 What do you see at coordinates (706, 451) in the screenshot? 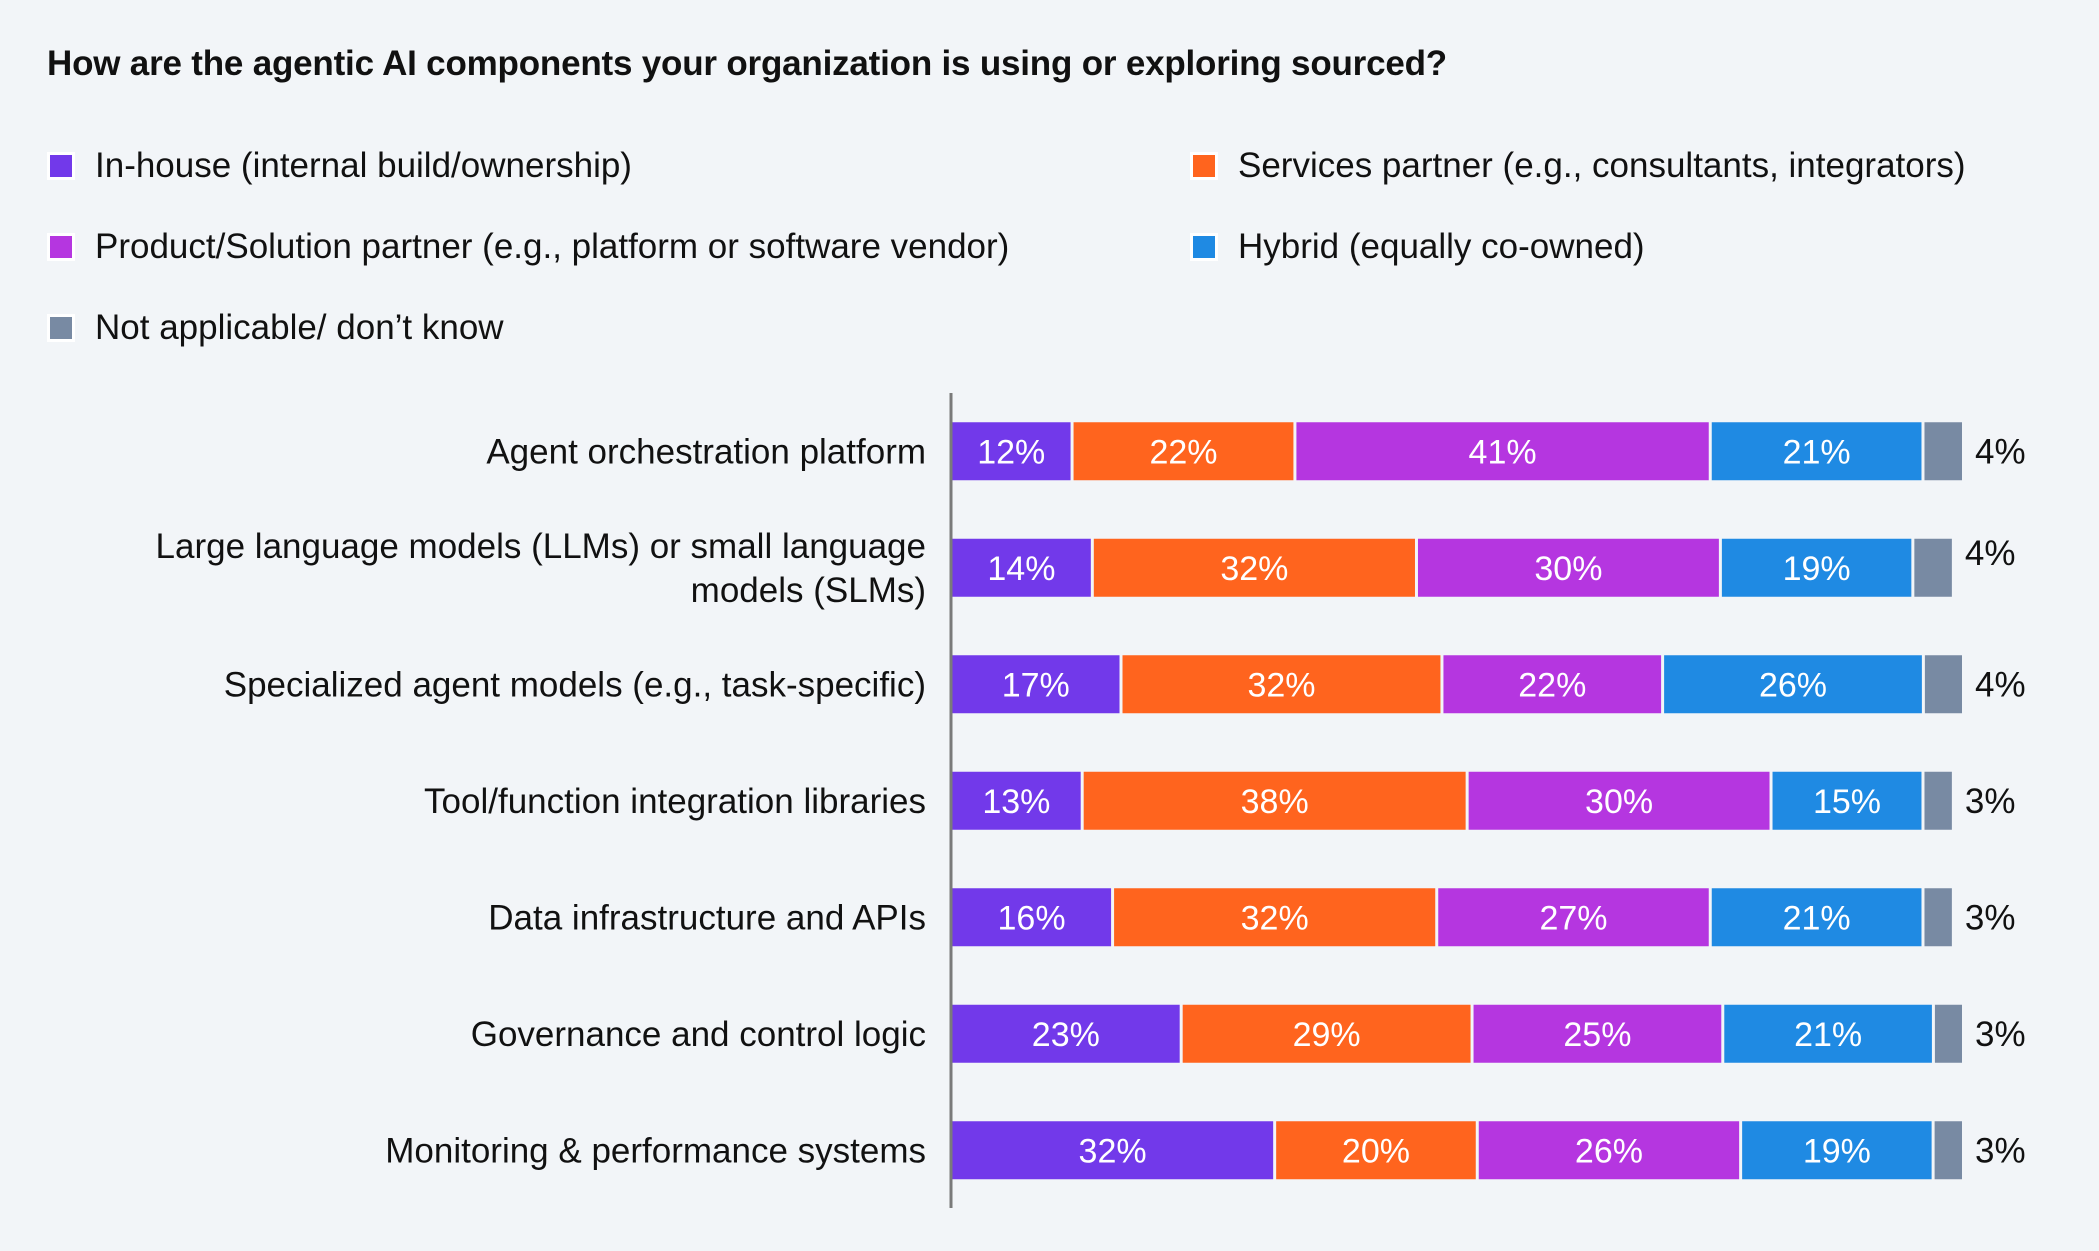
I see `category-label: Agent orchestration platform` at bounding box center [706, 451].